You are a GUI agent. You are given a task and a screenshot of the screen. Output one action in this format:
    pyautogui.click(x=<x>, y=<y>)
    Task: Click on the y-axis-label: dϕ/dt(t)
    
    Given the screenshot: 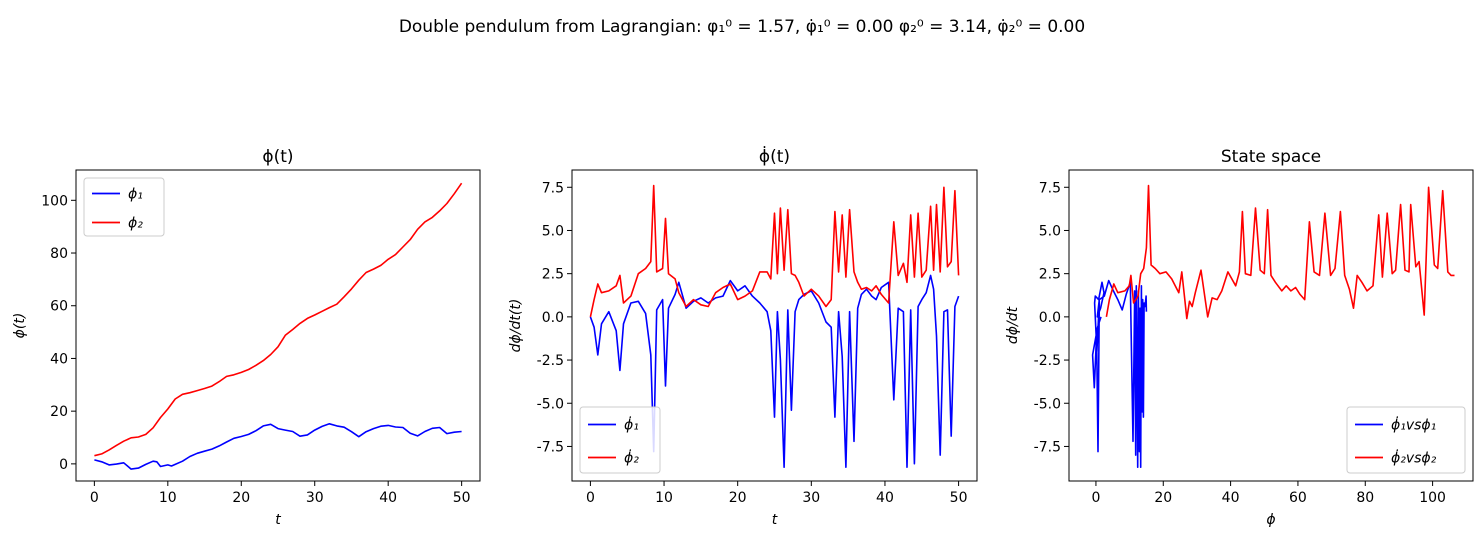 What is the action you would take?
    pyautogui.click(x=516, y=326)
    